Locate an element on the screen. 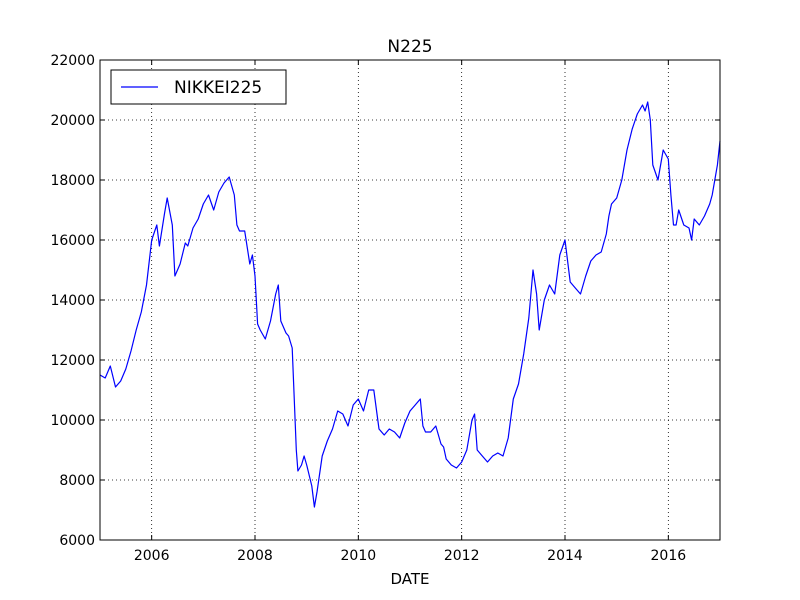 The width and height of the screenshot is (800, 600). x-tick-label: 2006 is located at coordinates (152, 556).